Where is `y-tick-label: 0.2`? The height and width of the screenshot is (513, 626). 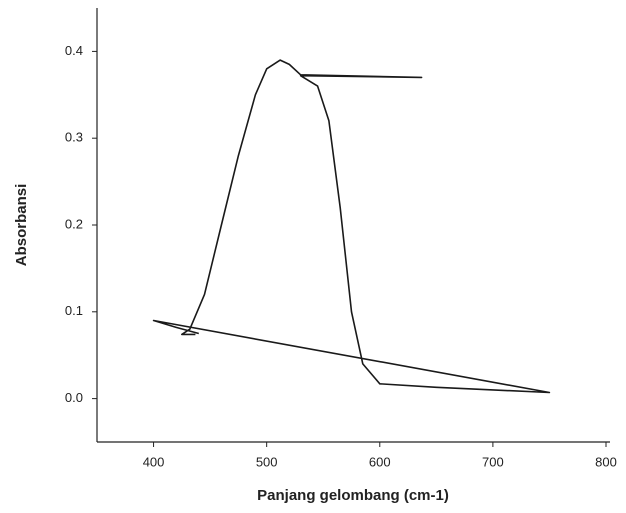 y-tick-label: 0.2 is located at coordinates (74, 223).